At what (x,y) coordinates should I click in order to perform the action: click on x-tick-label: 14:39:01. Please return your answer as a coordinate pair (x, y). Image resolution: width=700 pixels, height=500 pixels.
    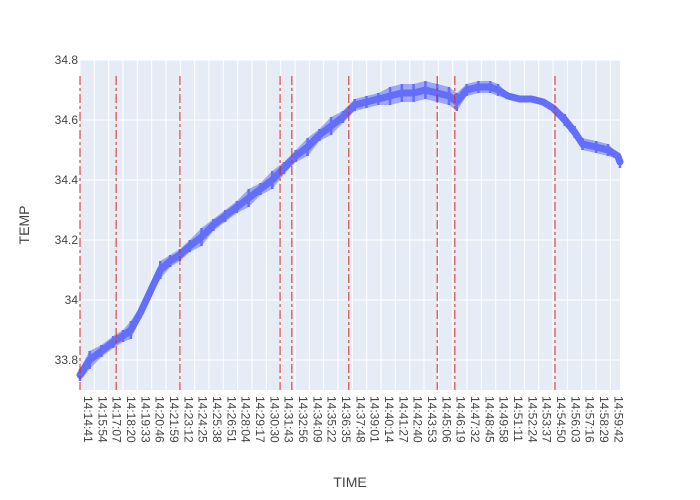
    Looking at the image, I should click on (375, 419).